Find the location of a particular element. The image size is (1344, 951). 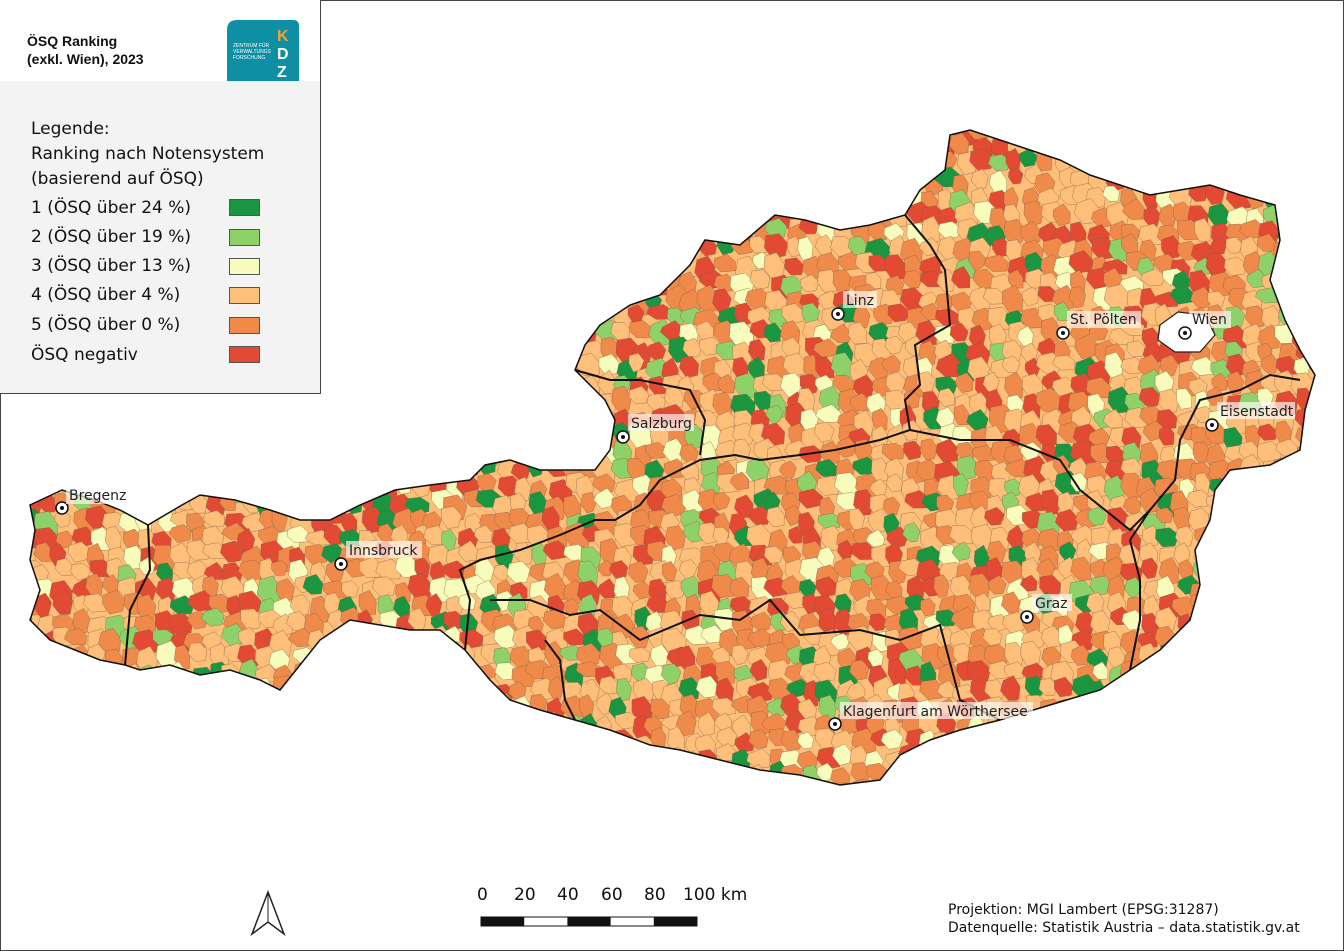

city-graz: Graz is located at coordinates (1046, 609).